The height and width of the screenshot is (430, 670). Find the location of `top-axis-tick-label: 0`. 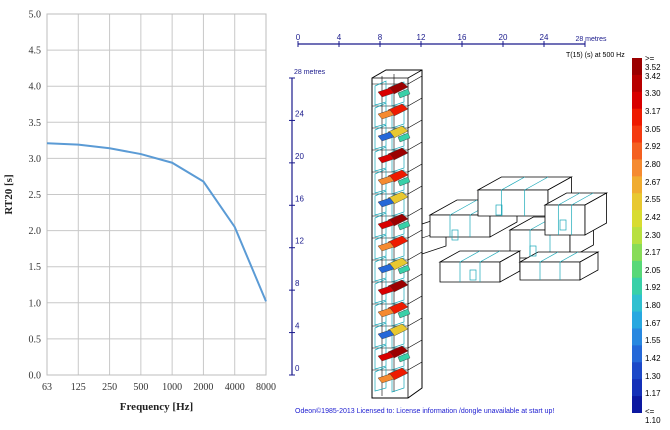

top-axis-tick-label: 0 is located at coordinates (298, 37).